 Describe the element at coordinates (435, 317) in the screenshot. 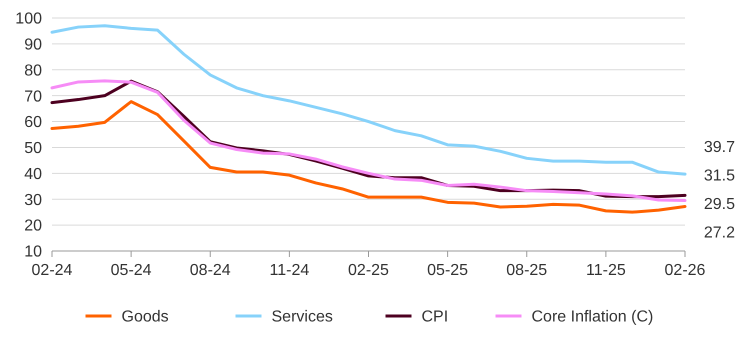

I see `legend-label: CPI` at that location.